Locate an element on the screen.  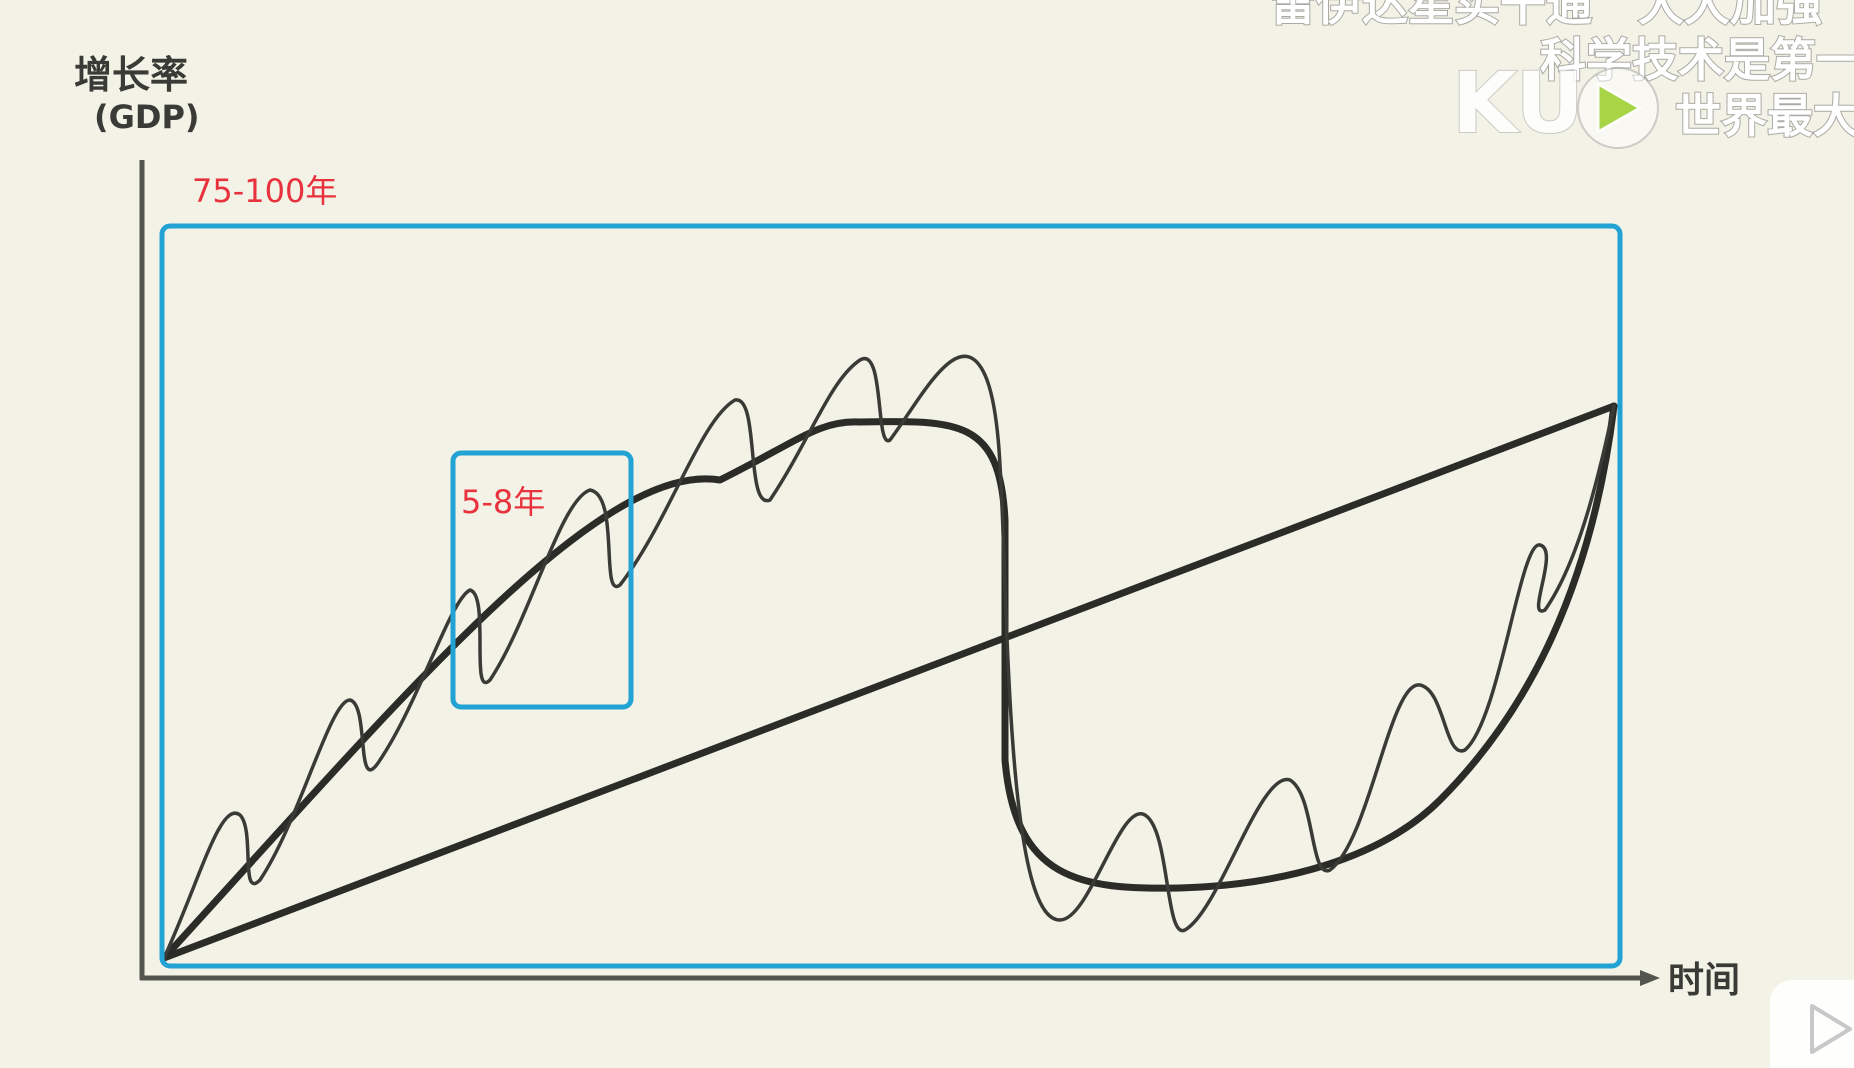
caption-line-2: 科学技术是第一 is located at coordinates (1697, 60).